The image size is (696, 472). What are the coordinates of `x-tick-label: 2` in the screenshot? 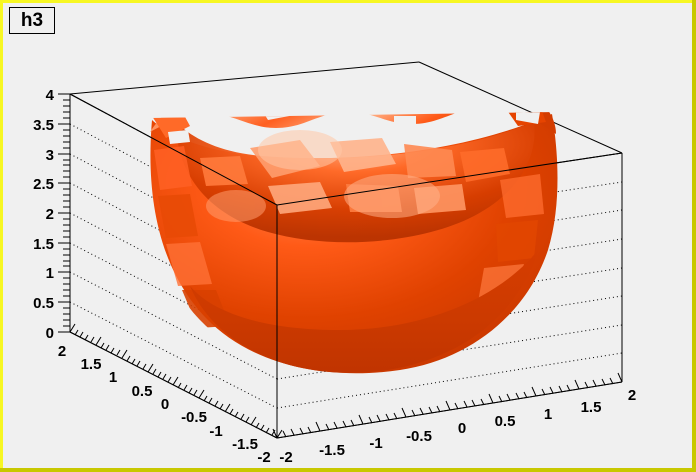 It's located at (632, 395).